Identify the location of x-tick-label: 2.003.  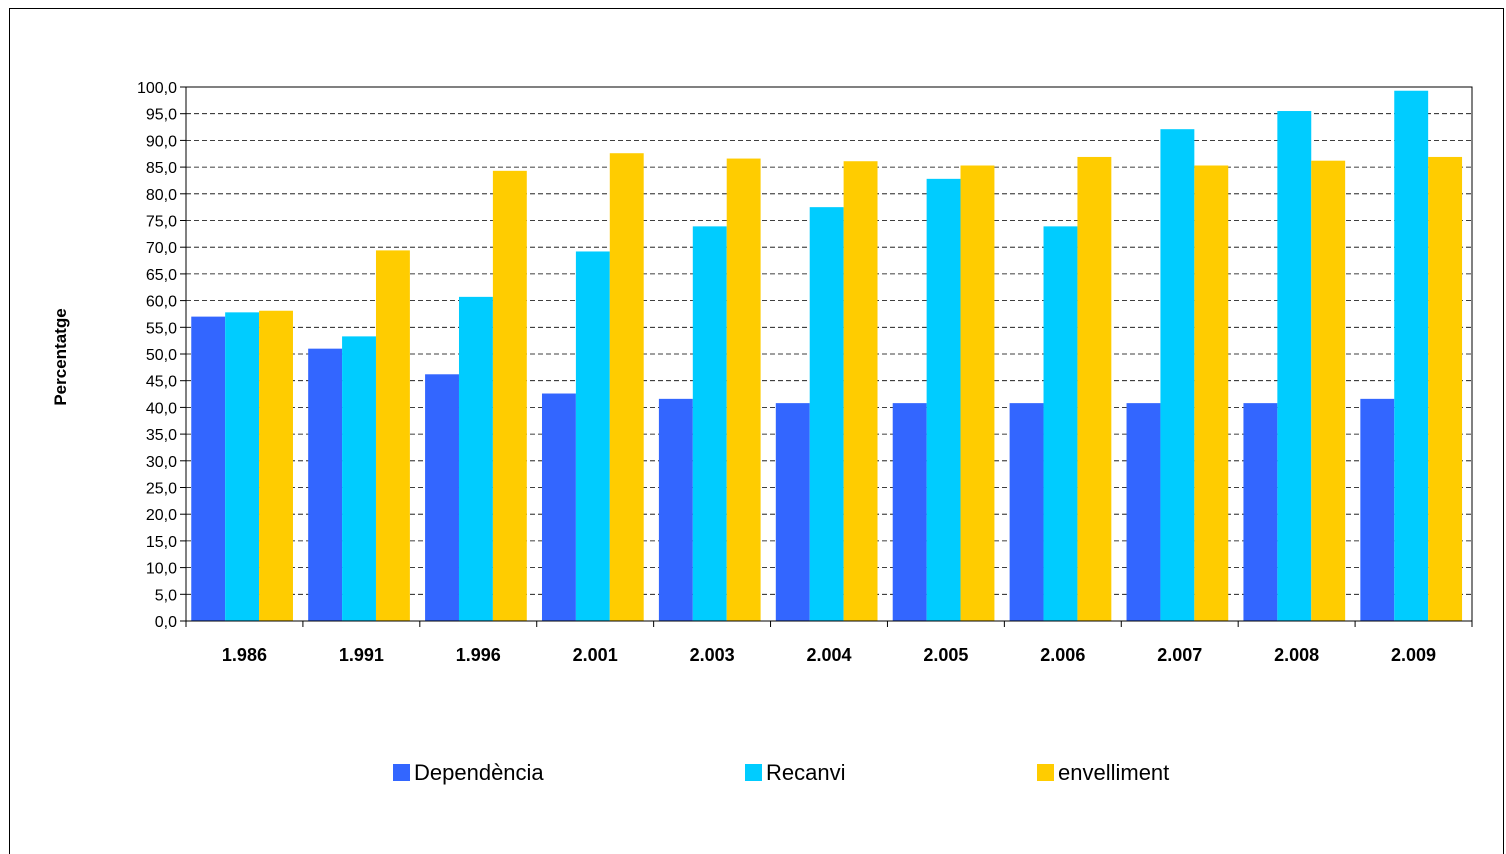
(712, 655).